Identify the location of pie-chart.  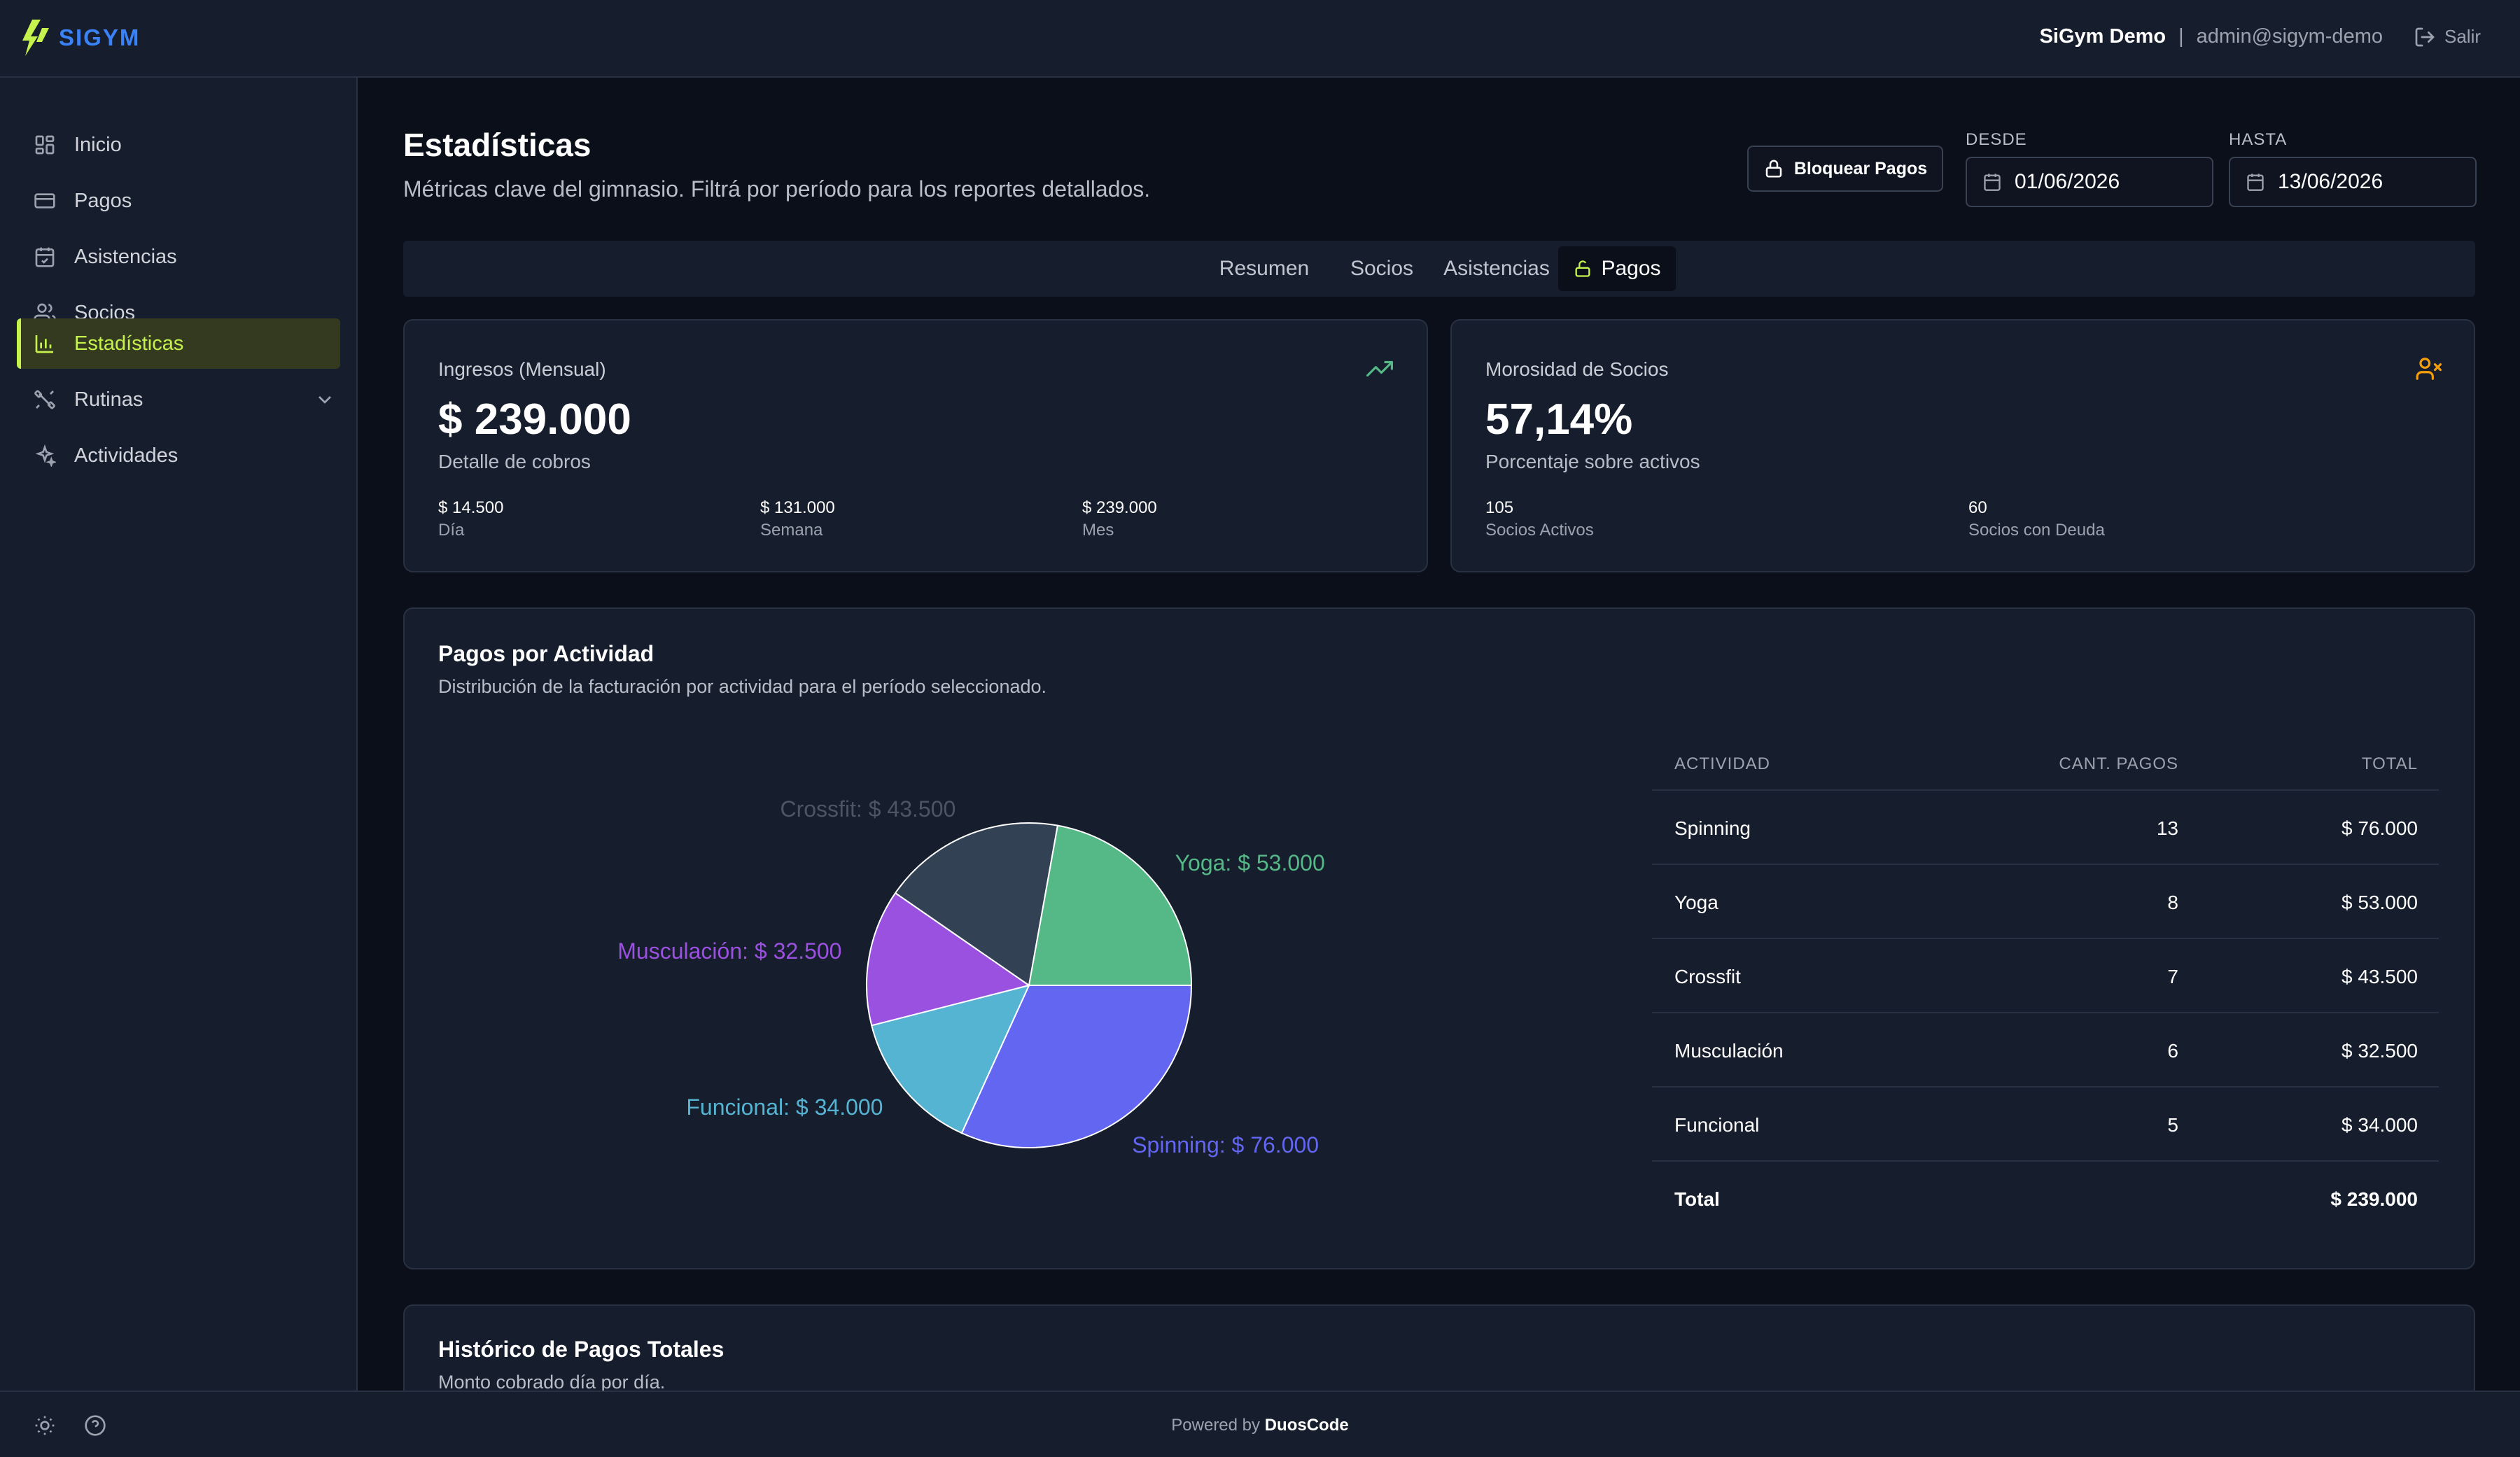
(1029, 985).